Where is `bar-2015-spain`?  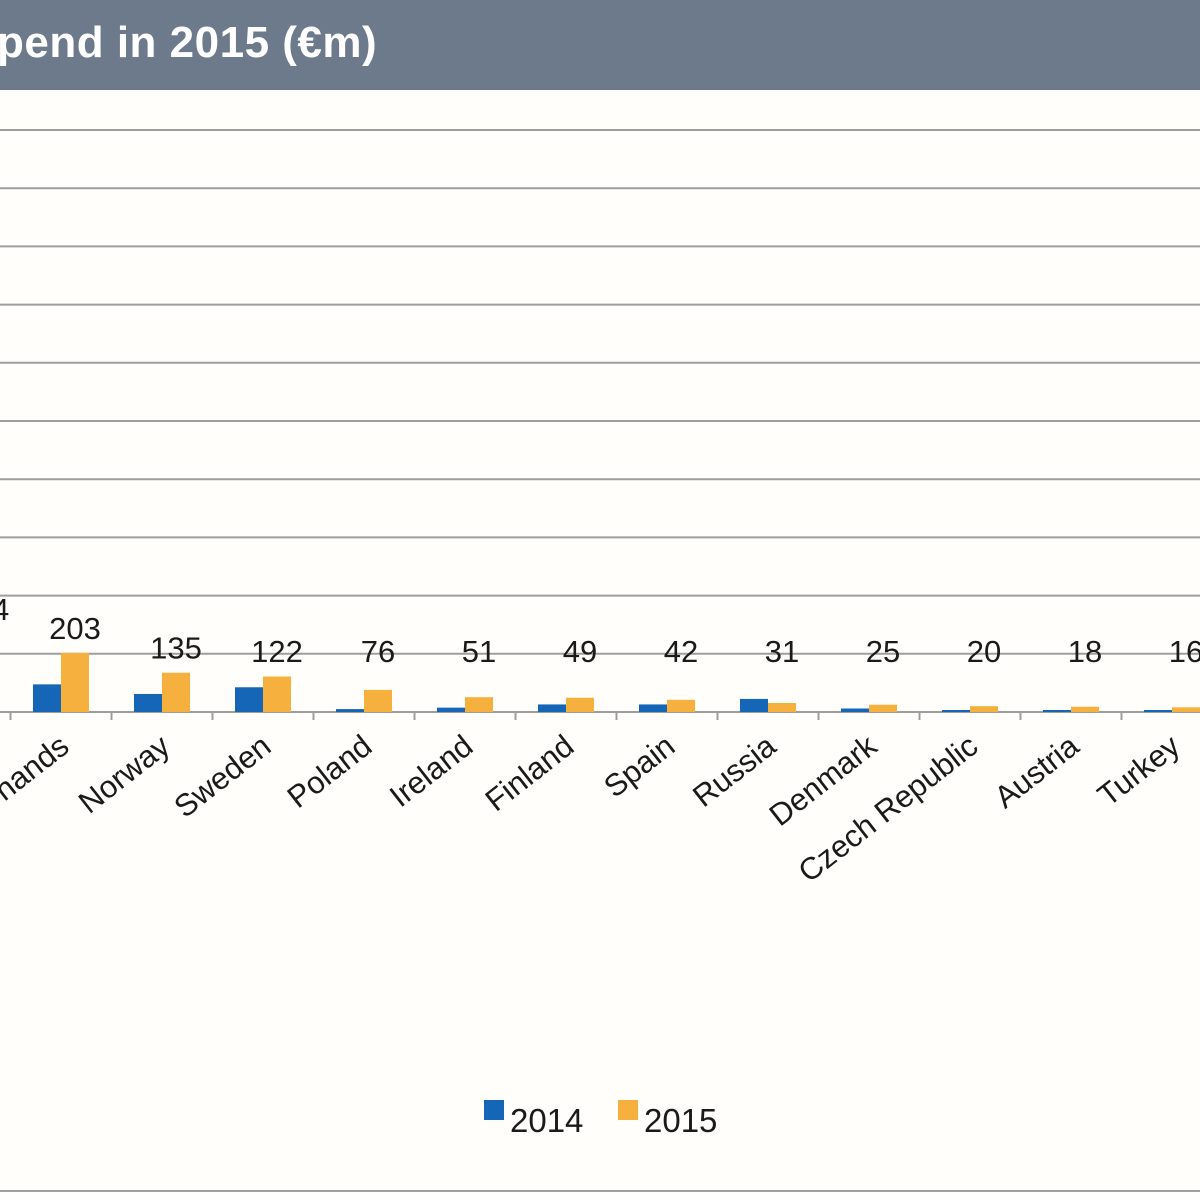 bar-2015-spain is located at coordinates (681, 705).